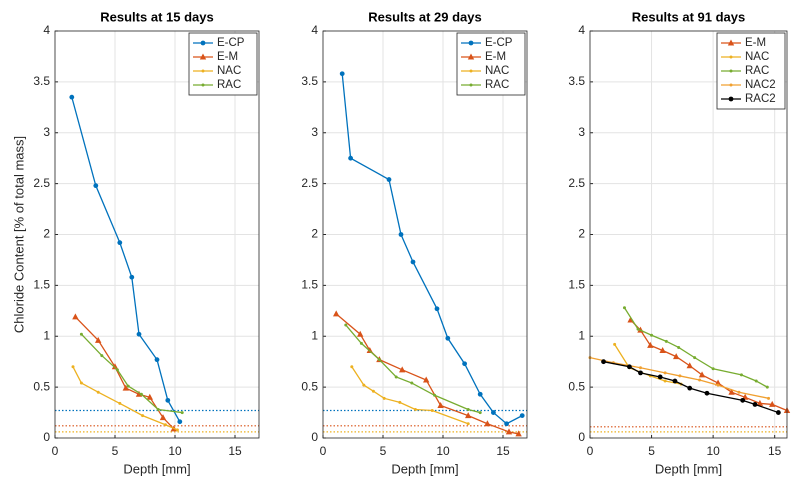  I want to click on legend-label: E-CP, so click(499, 43).